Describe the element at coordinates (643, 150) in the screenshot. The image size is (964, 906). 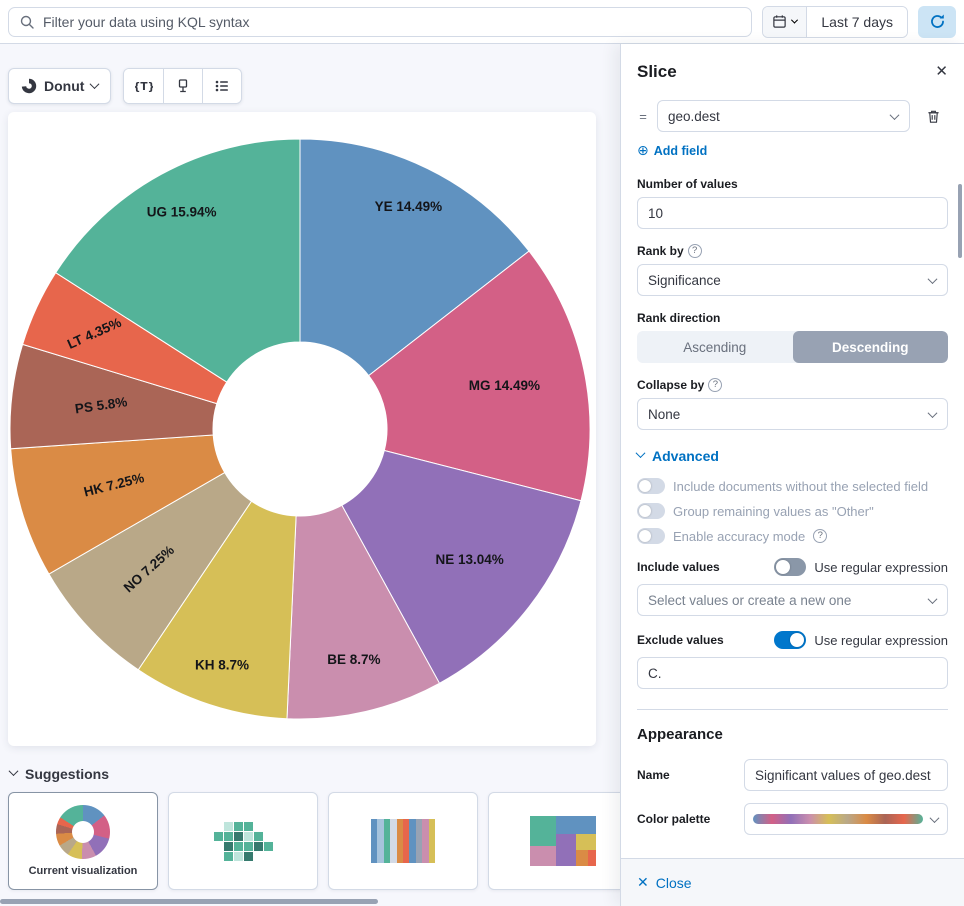
I see `plus-in-circle-icon: ⊕` at that location.